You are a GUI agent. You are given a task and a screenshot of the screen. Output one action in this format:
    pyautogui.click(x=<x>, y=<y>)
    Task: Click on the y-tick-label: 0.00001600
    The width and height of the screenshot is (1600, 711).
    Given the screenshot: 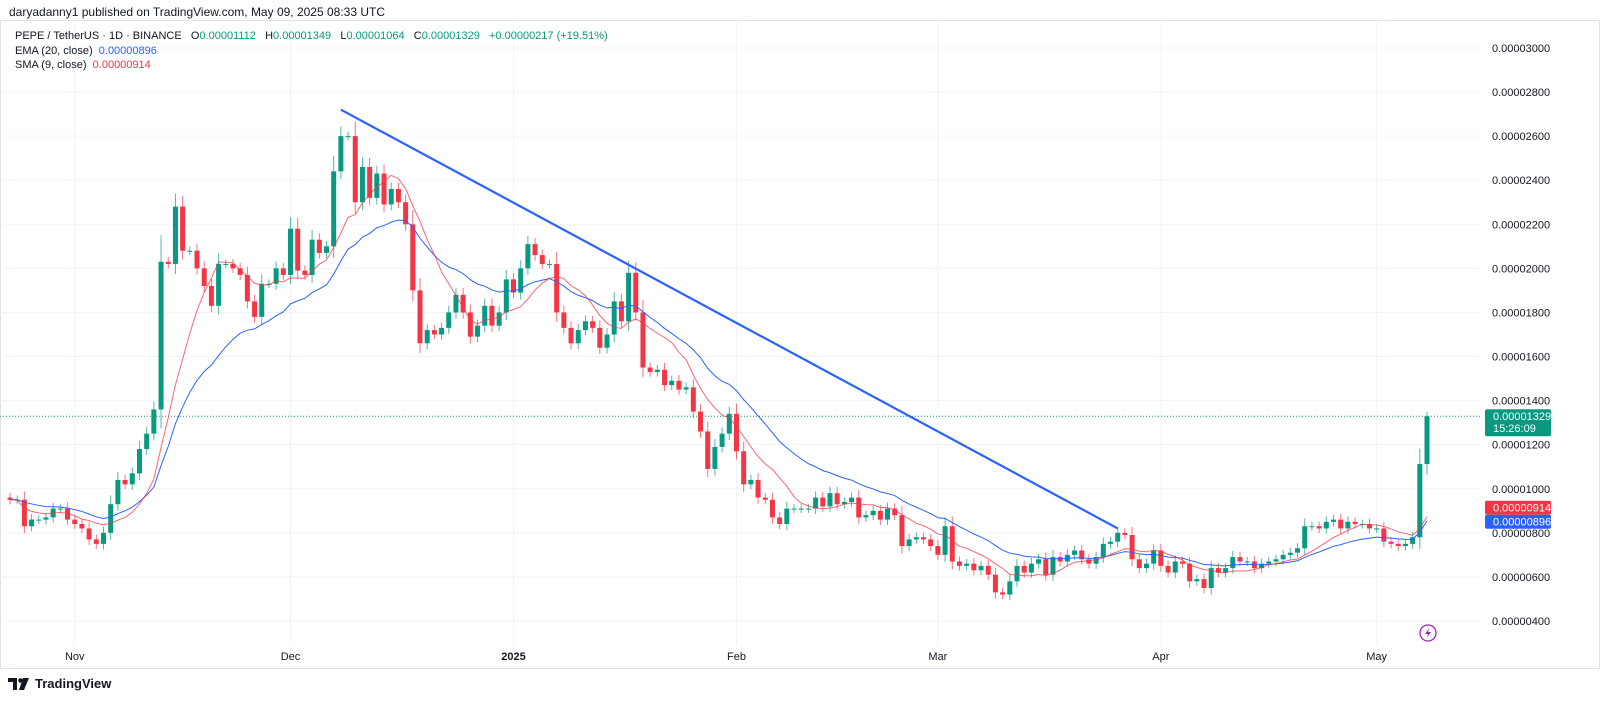 What is the action you would take?
    pyautogui.click(x=1521, y=358)
    